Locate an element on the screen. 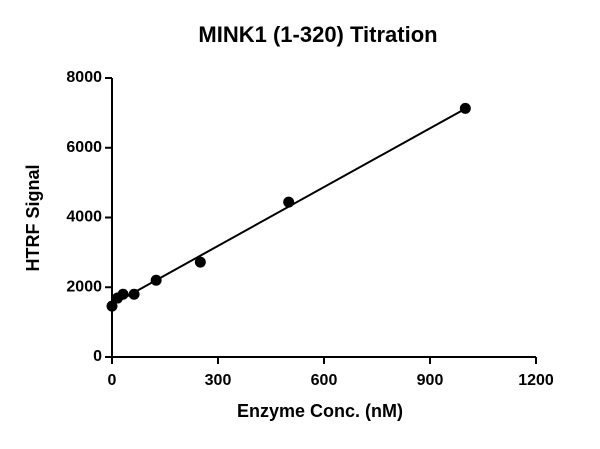  chart-title: MINK1 (1-320) Titration is located at coordinates (317, 34).